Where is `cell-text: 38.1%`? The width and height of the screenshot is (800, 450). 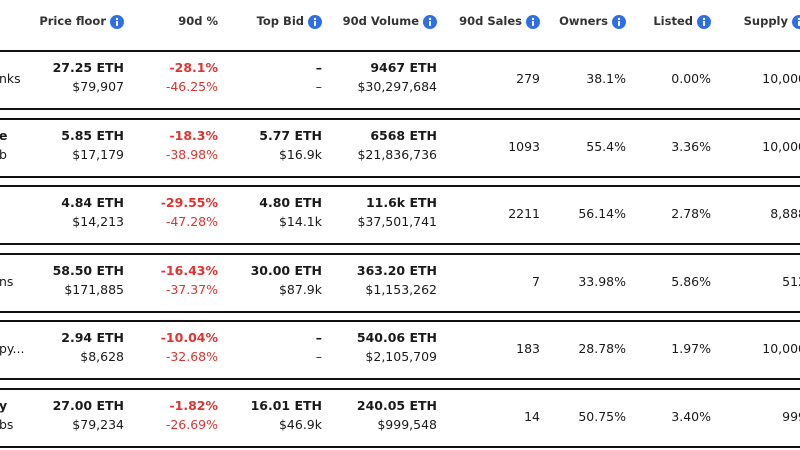 cell-text: 38.1% is located at coordinates (606, 78).